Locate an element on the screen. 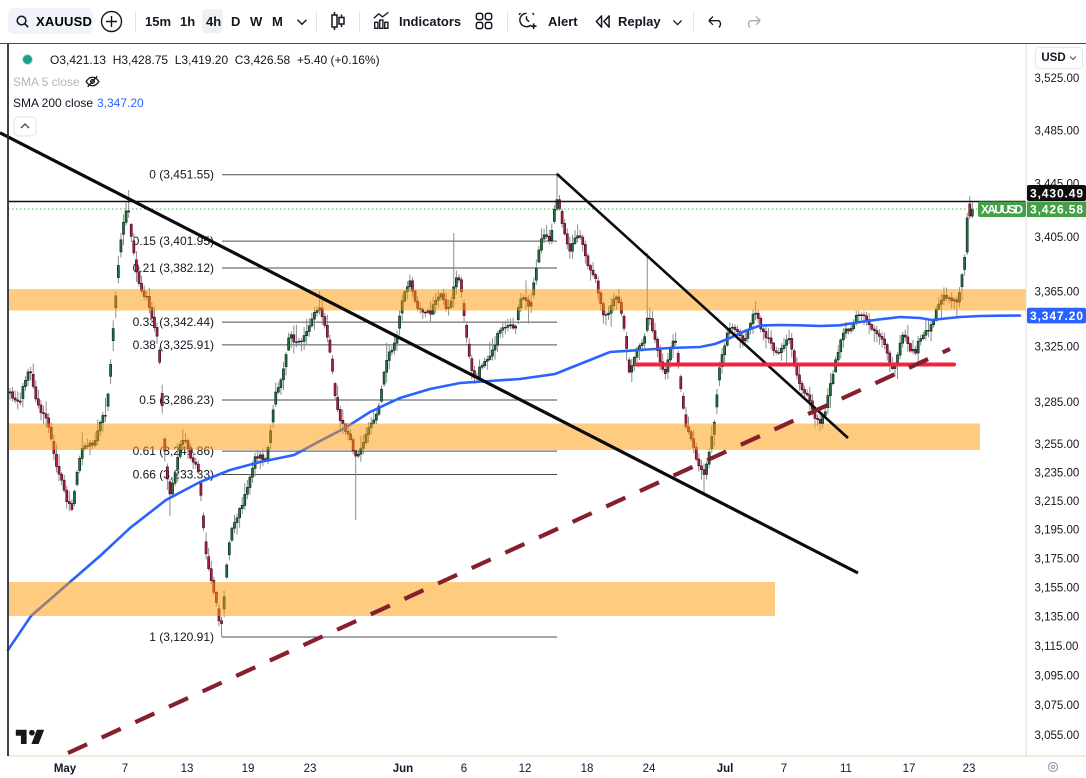 This screenshot has width=1086, height=778. svg-text: 3,255.00 is located at coordinates (1057, 445).